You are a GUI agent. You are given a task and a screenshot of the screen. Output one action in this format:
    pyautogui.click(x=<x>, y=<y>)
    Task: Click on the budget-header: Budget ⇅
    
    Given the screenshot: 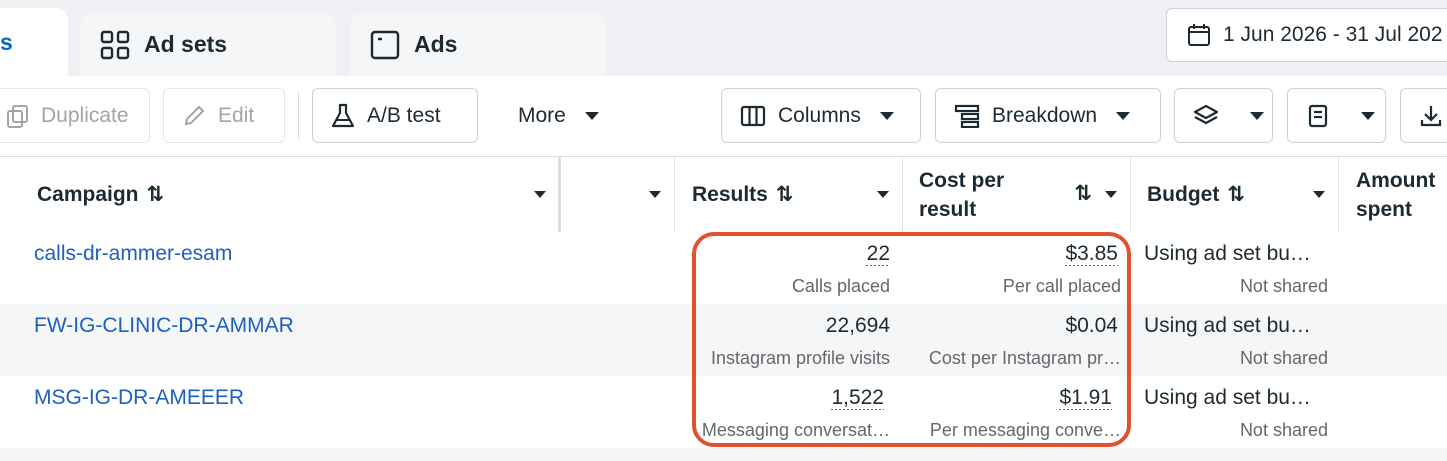 What is the action you would take?
    pyautogui.click(x=1235, y=195)
    